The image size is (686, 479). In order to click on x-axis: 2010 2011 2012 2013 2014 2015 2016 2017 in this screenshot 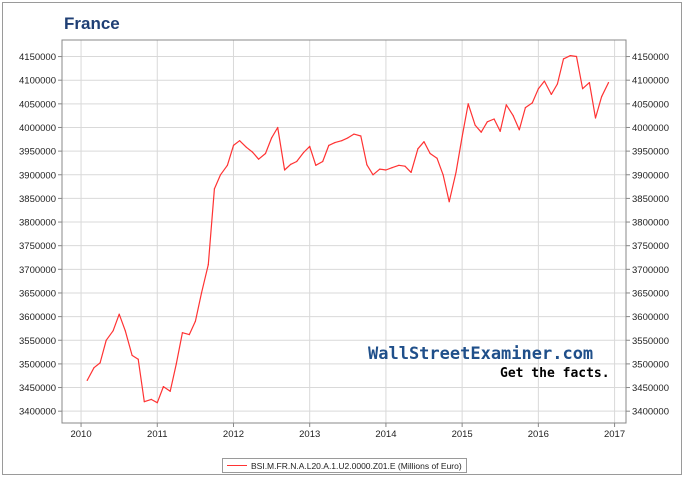, I will do `click(347, 431)`.